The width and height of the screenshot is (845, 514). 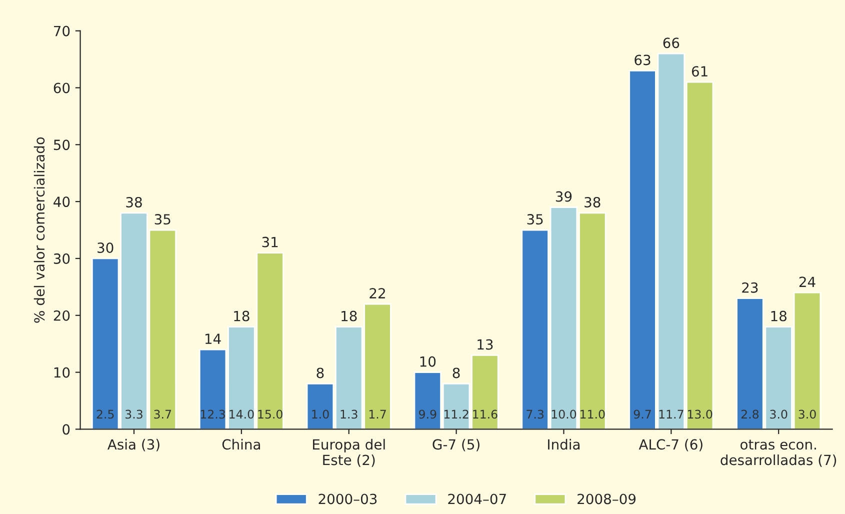 I want to click on annotation: 11.6, so click(x=485, y=414).